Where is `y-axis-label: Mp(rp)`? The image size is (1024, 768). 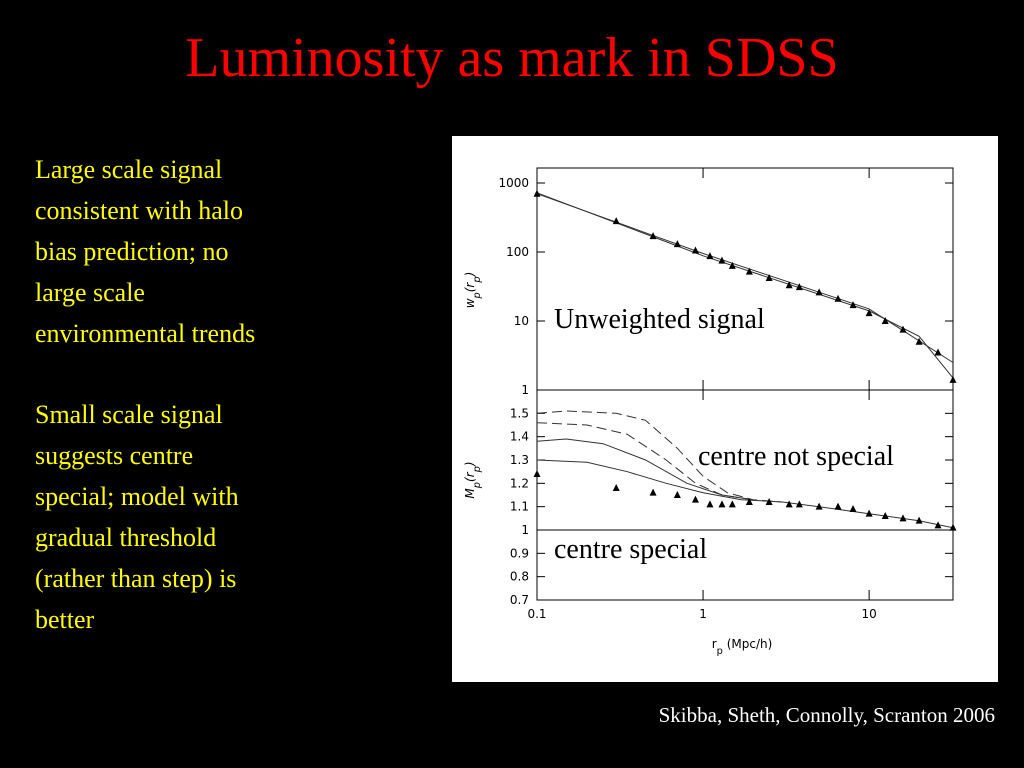
y-axis-label: Mp(rp) is located at coordinates (473, 479).